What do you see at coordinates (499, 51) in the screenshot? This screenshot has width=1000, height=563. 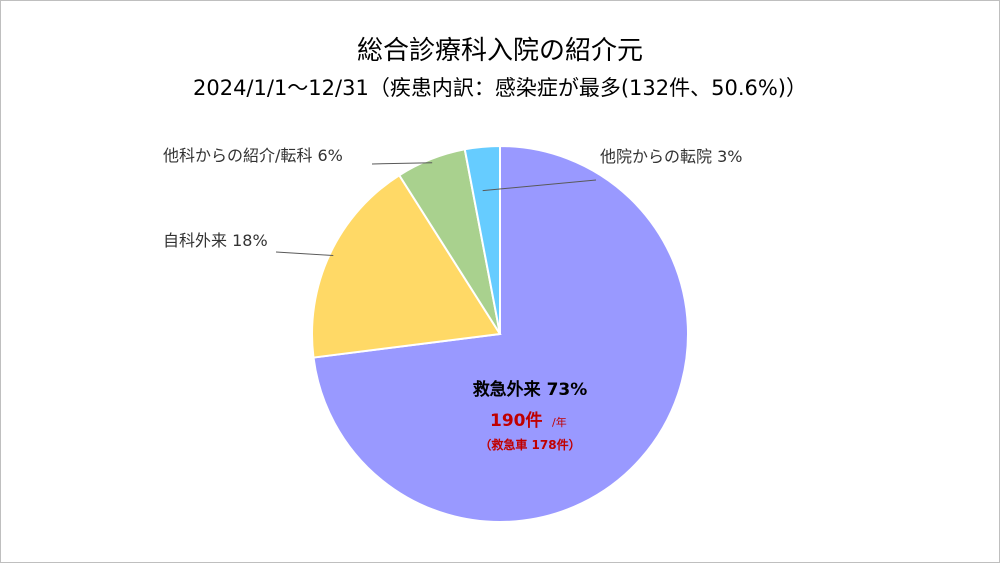 I see `chart-title: 総合診療科入院の紹介元` at bounding box center [499, 51].